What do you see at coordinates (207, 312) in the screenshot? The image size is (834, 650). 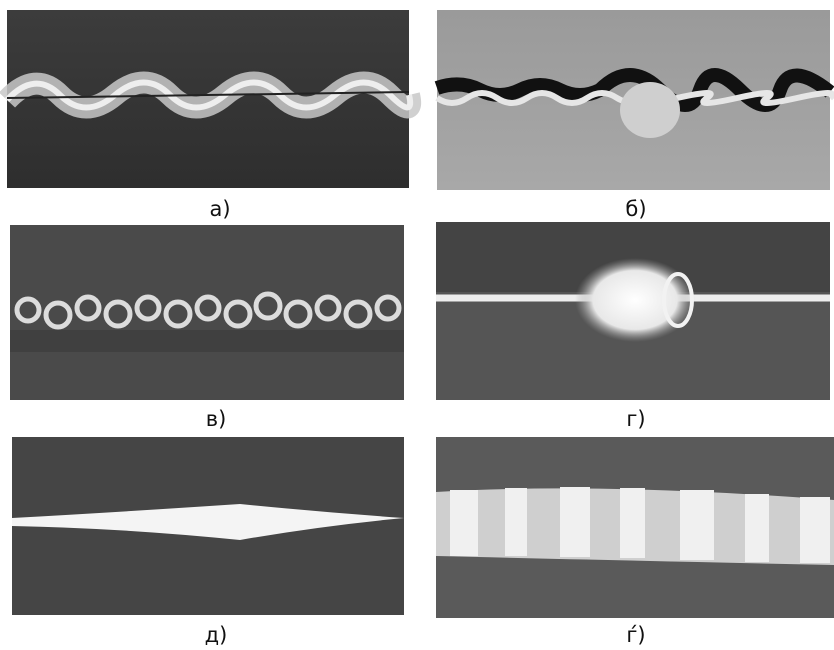 I see `photo-c` at bounding box center [207, 312].